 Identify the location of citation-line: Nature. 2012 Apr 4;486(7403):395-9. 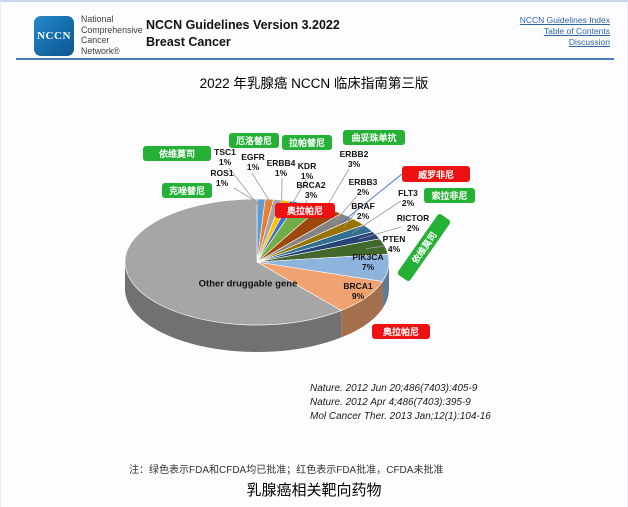
(390, 402).